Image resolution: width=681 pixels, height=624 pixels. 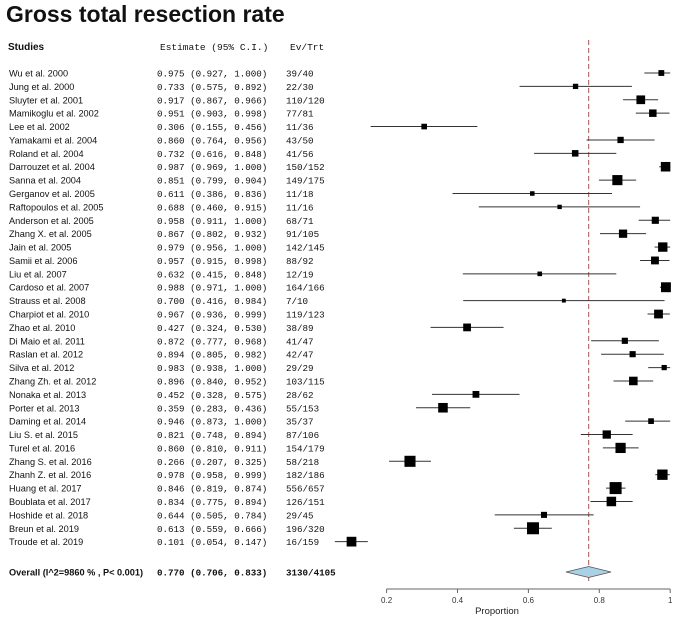 What do you see at coordinates (305, 288) in the screenshot?
I see `study-events: 164/166` at bounding box center [305, 288].